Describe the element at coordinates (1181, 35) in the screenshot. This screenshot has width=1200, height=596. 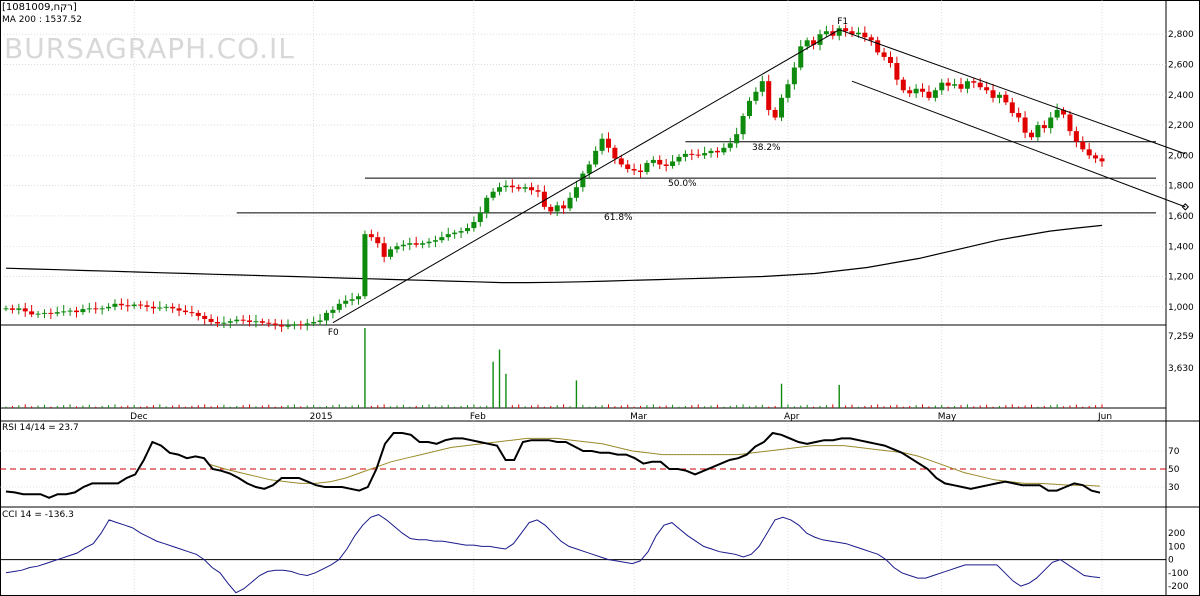
I see `price-tick-label: 2,800` at that location.